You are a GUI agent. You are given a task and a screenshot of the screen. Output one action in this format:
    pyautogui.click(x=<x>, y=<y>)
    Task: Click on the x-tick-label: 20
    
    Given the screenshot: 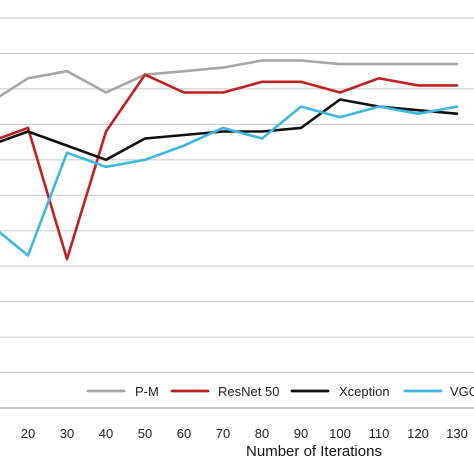 What is the action you would take?
    pyautogui.click(x=28, y=433)
    